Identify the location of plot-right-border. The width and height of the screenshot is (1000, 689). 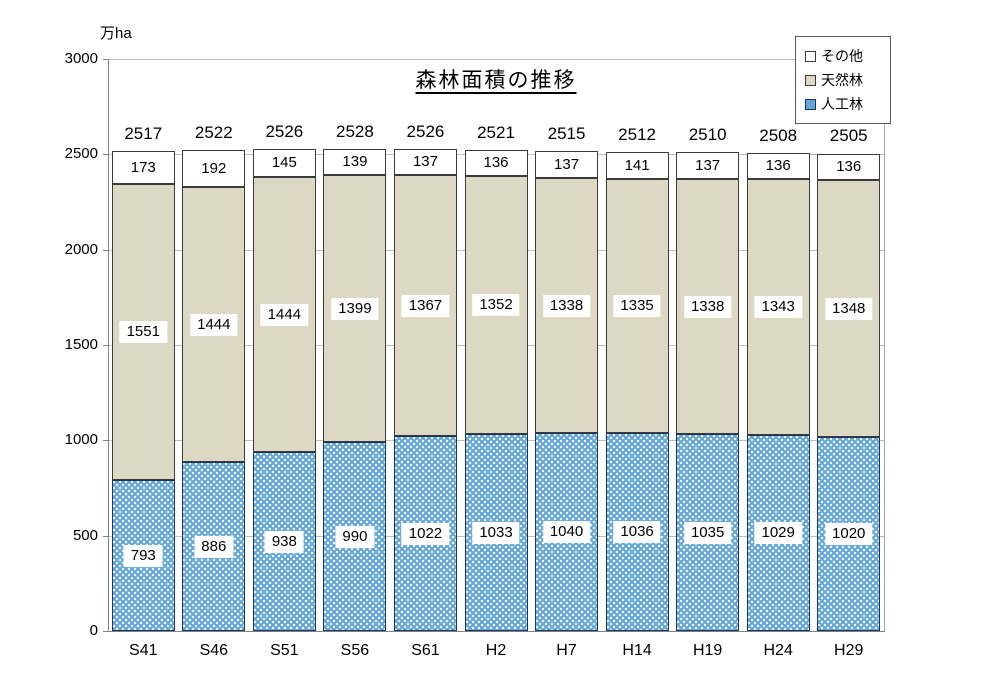
(884, 345).